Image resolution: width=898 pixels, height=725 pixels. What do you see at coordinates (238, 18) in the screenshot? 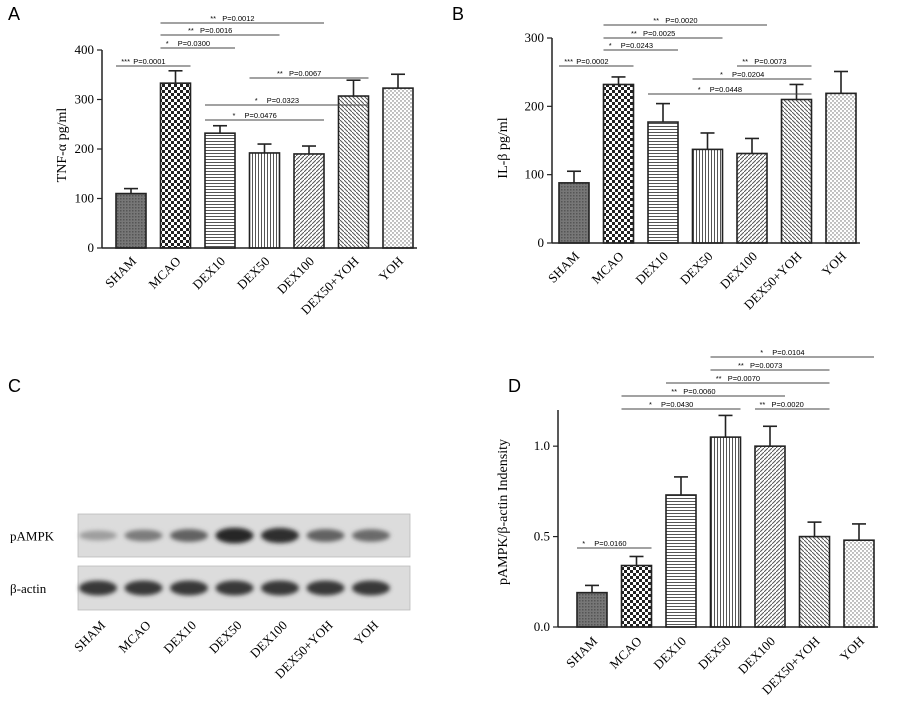
I see `p-value-label: P=0.0012` at bounding box center [238, 18].